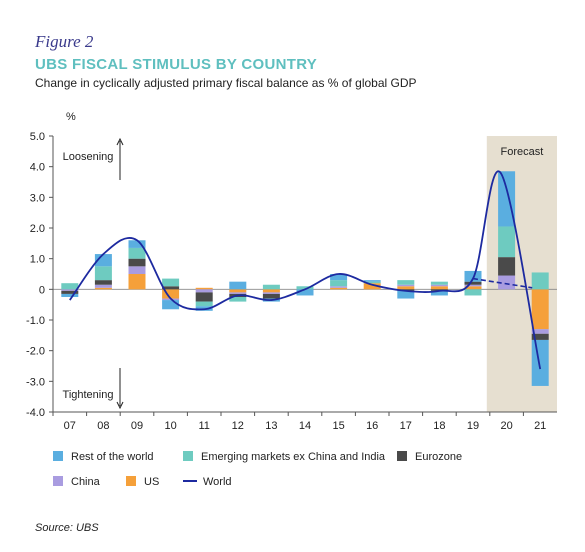  What do you see at coordinates (522, 152) in the screenshot?
I see `forecast-label: Forecast` at bounding box center [522, 152].